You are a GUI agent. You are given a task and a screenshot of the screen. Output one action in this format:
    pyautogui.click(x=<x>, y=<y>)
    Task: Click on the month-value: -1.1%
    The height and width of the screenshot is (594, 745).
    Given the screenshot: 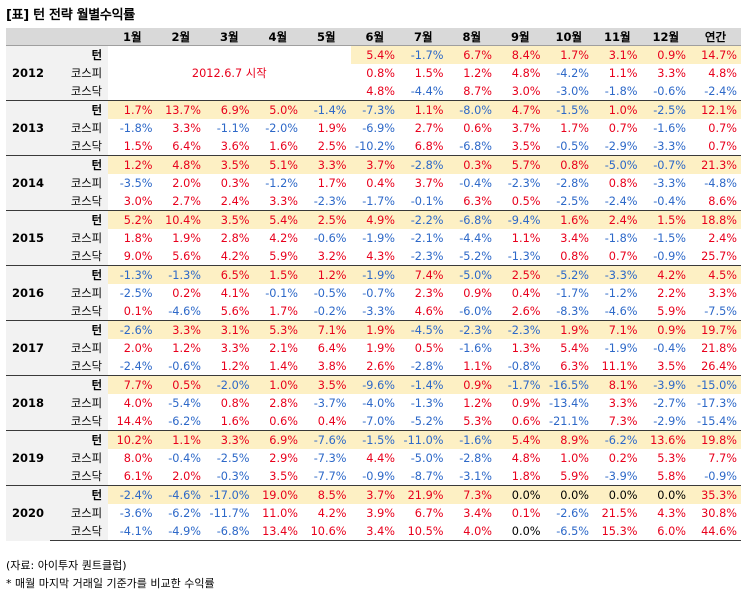 What is the action you would take?
    pyautogui.click(x=233, y=128)
    